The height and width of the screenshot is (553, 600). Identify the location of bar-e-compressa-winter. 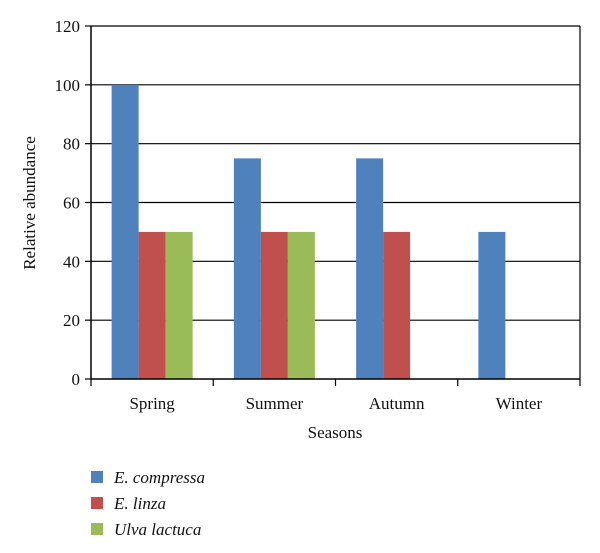
(492, 305).